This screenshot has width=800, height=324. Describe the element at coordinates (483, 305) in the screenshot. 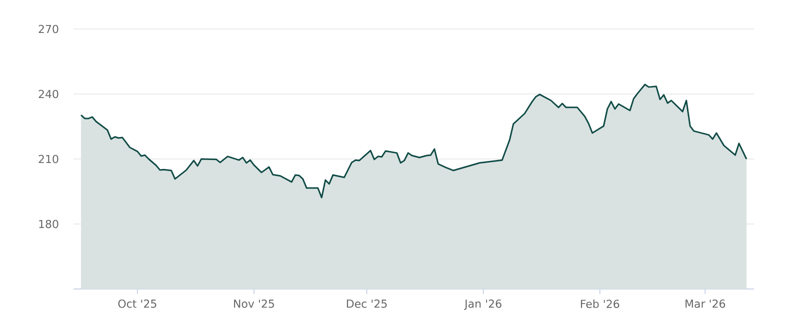

I see `x-tick-label: Jan '26` at that location.